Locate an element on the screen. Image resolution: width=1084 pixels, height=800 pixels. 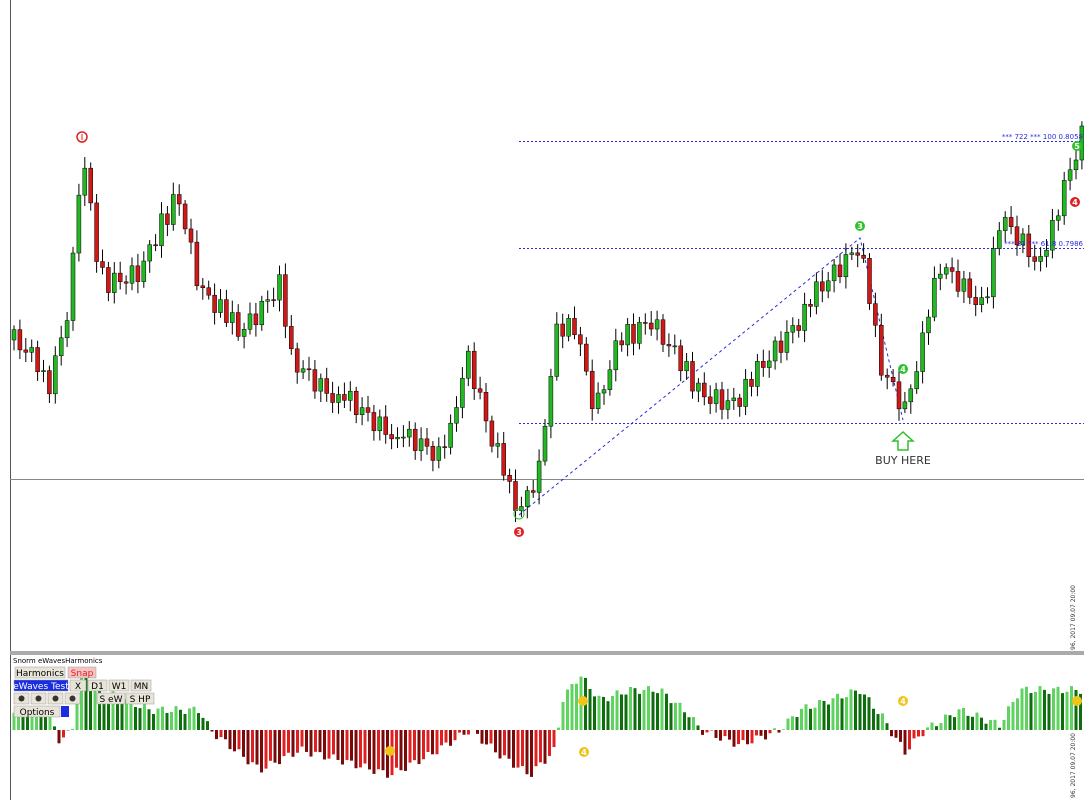
button-label: MN is located at coordinates (141, 687).